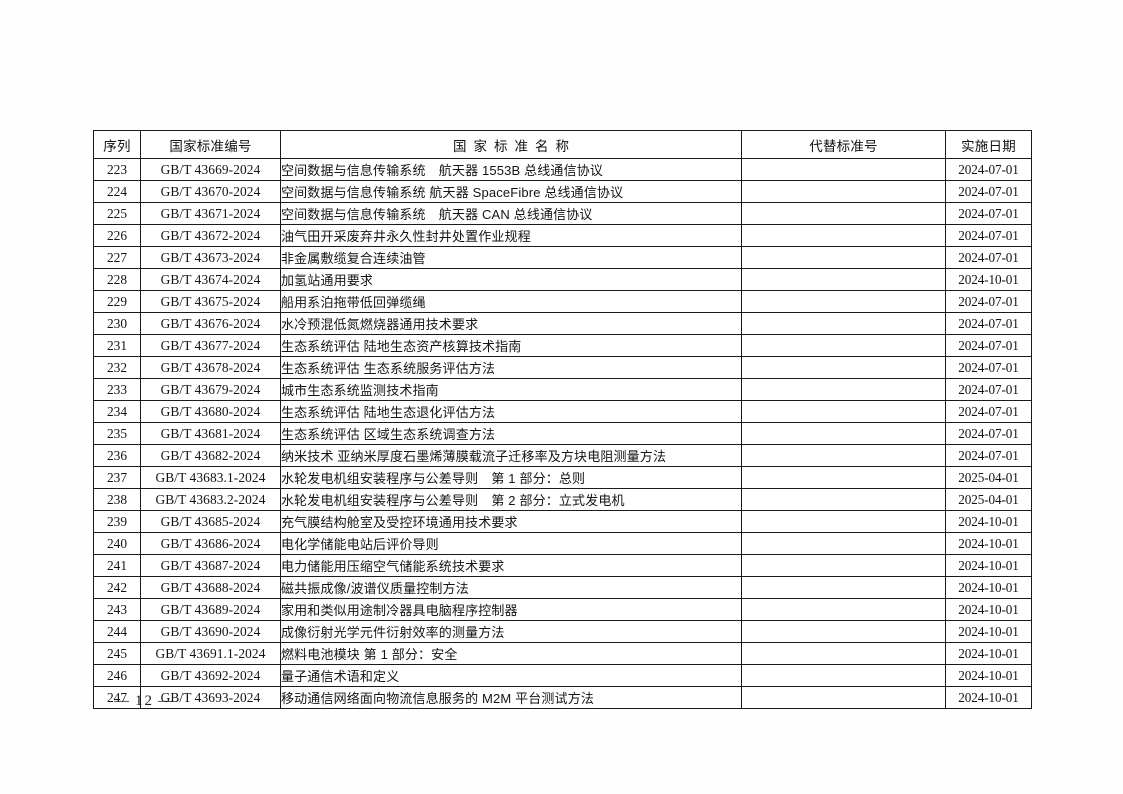 The height and width of the screenshot is (794, 1123). Describe the element at coordinates (511, 235) in the screenshot. I see `cell-standard-name: 油气田开采废弃井永久性封井处置作业规程` at that location.